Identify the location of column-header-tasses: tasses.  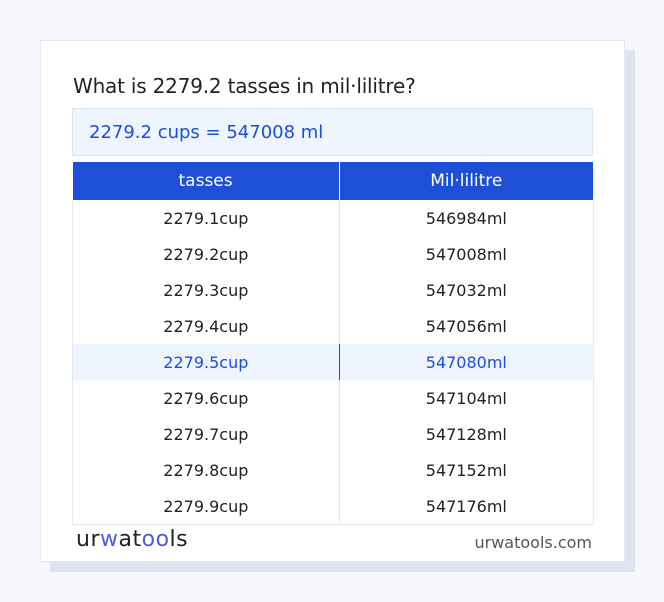
(206, 181).